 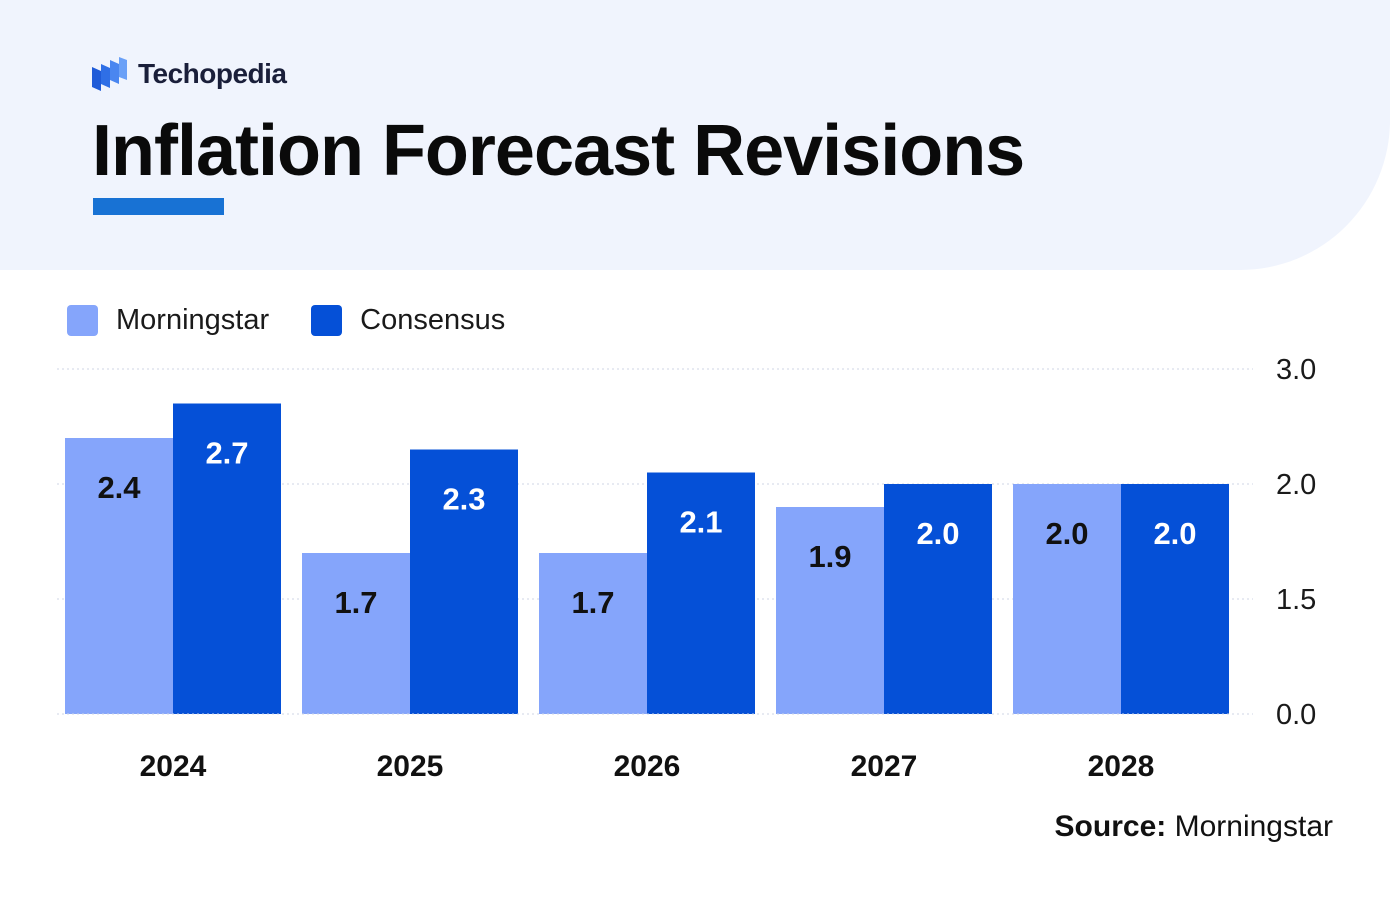 What do you see at coordinates (109, 74) in the screenshot?
I see `techopedia-logo-icon` at bounding box center [109, 74].